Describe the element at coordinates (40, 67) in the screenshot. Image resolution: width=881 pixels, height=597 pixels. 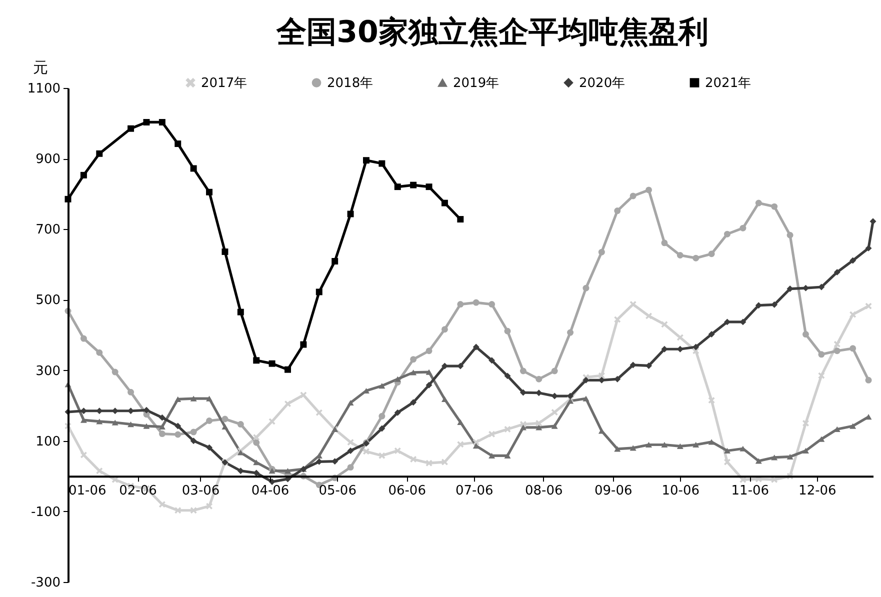
I see `y-axis-title: 元` at that location.